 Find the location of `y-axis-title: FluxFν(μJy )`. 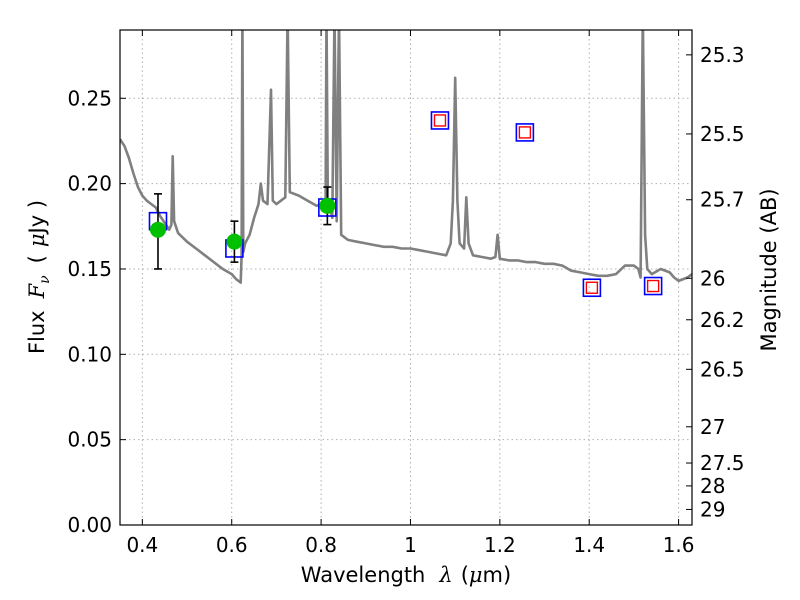

y-axis-title: FluxFν(μJy ) is located at coordinates (39, 277).